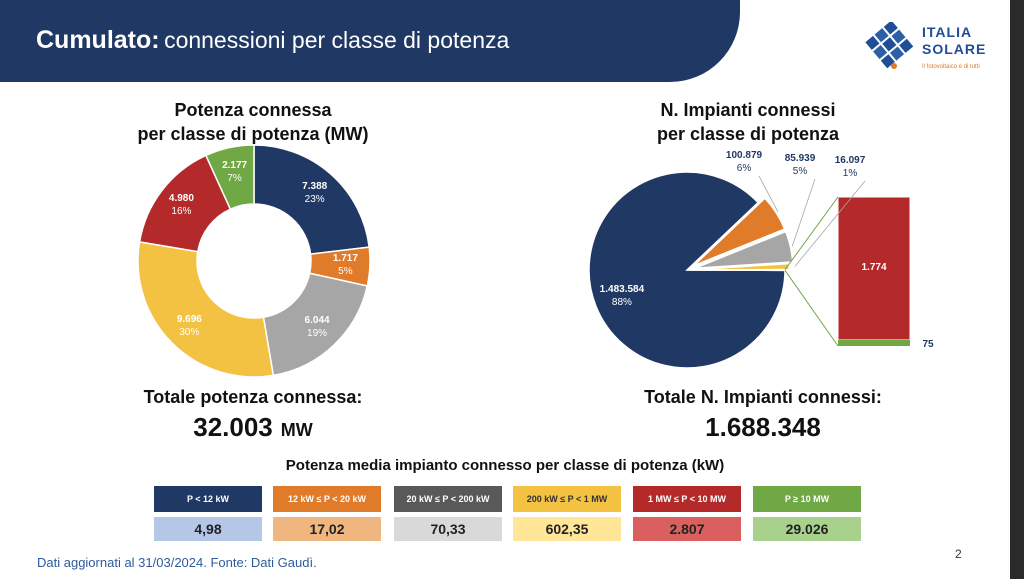 The width and height of the screenshot is (1024, 579). What do you see at coordinates (800, 171) in the screenshot?
I see `pie-label-p-20-200kw-percent: 5%` at bounding box center [800, 171].